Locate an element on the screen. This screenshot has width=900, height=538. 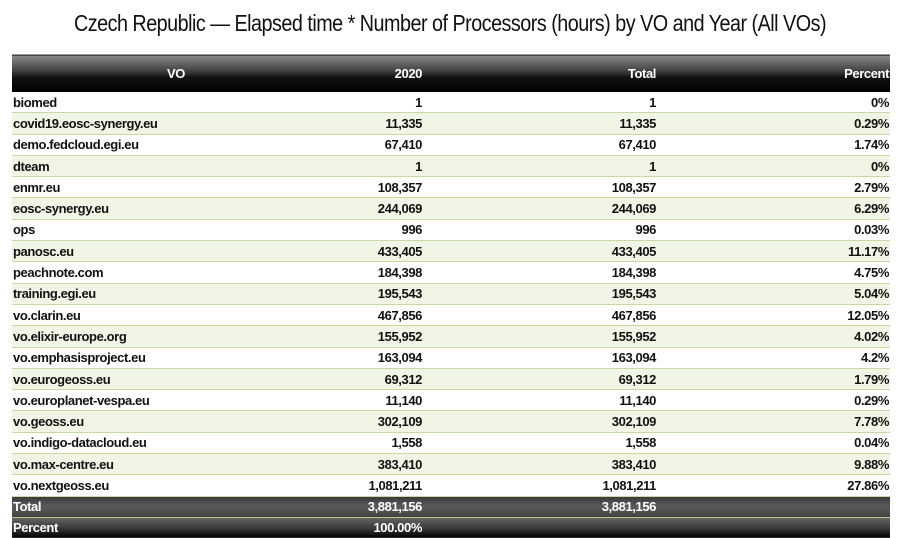
vo-cell: vo.indigo-datacloud.eu is located at coordinates (176, 443).